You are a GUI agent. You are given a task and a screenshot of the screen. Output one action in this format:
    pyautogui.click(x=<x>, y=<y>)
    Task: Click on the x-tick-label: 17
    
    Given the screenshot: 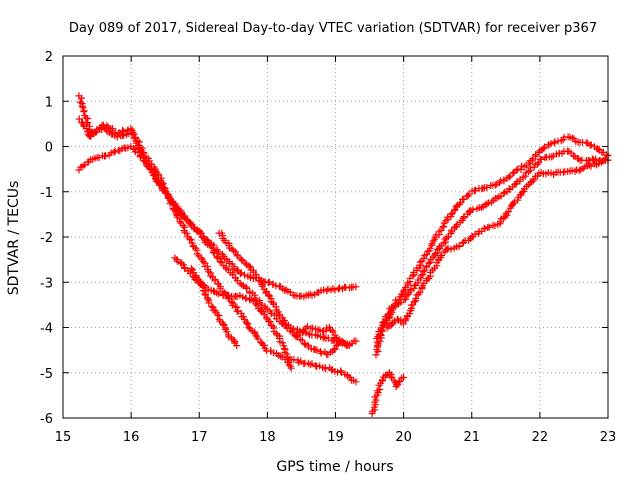 What is the action you would take?
    pyautogui.click(x=199, y=437)
    